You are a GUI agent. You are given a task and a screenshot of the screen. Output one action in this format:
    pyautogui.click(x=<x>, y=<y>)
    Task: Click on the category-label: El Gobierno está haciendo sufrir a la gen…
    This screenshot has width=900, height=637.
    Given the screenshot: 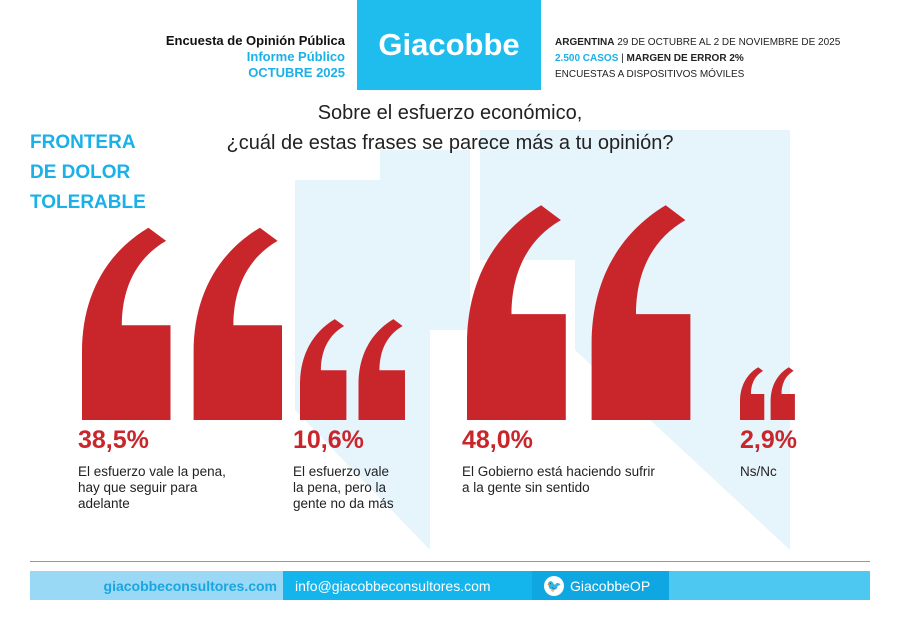 What is the action you would take?
    pyautogui.click(x=558, y=480)
    